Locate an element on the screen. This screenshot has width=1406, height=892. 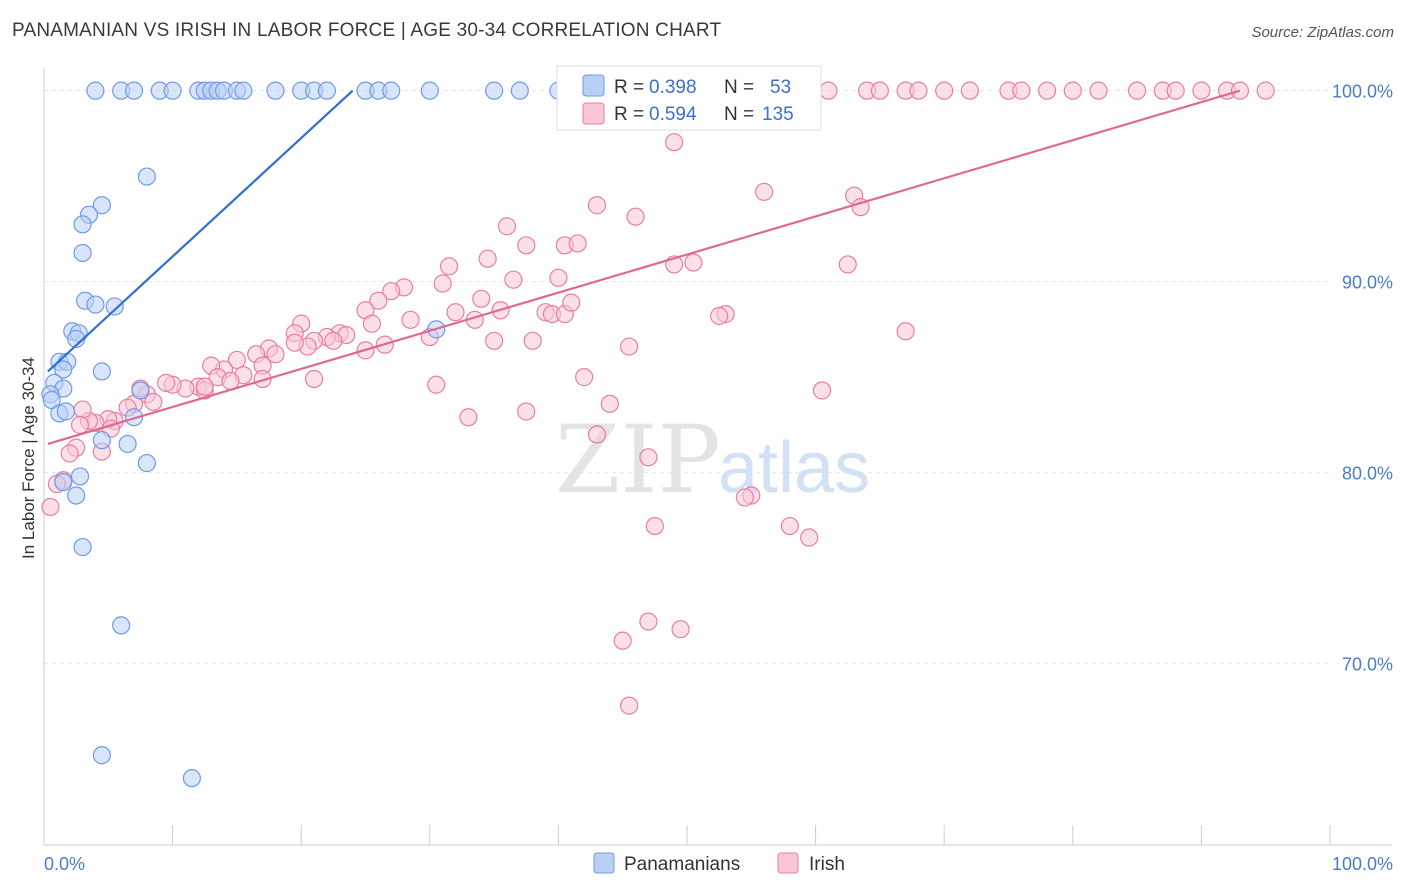
bottom-legend: Panamanians Irish is located at coordinates (719, 863).